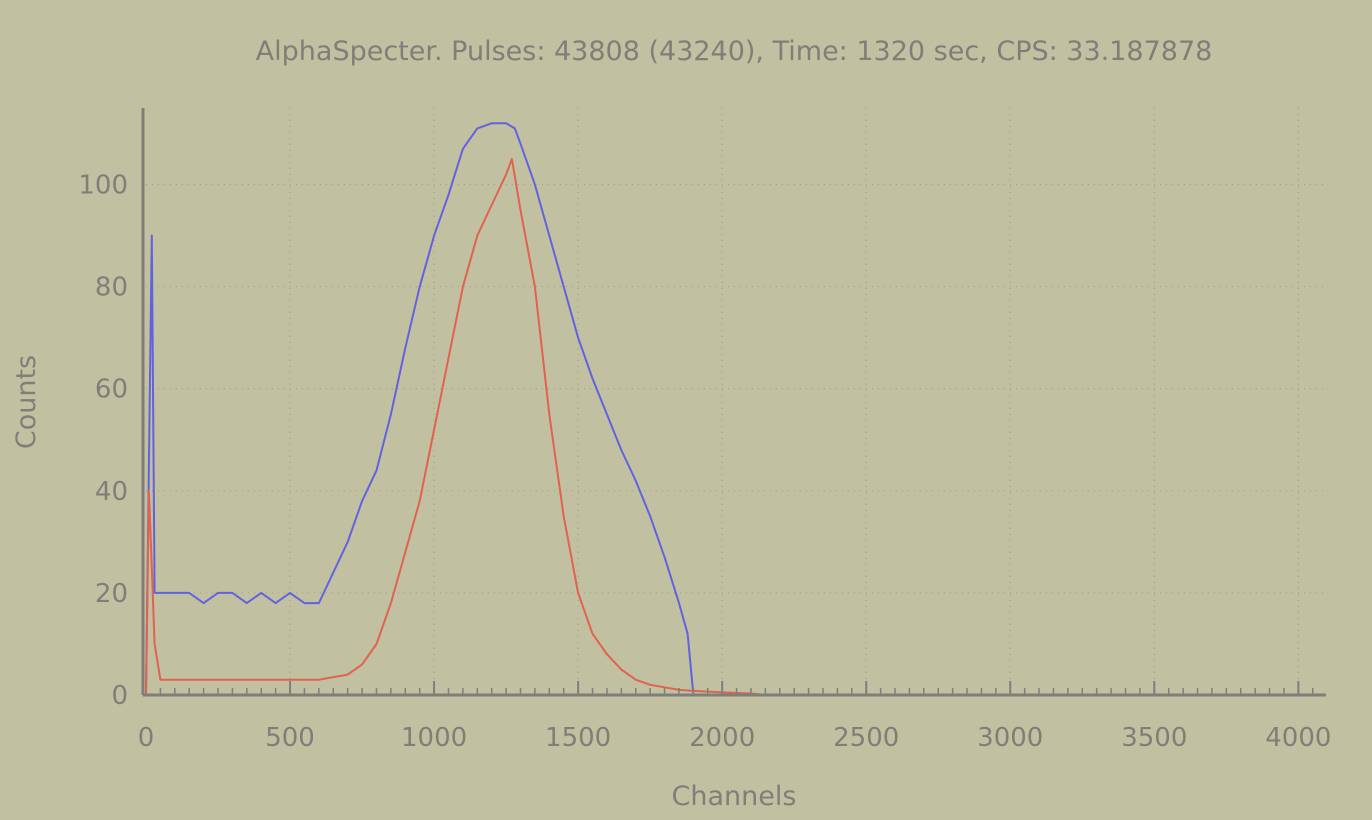 The width and height of the screenshot is (1372, 820). I want to click on x-tick-label: 0, so click(146, 738).